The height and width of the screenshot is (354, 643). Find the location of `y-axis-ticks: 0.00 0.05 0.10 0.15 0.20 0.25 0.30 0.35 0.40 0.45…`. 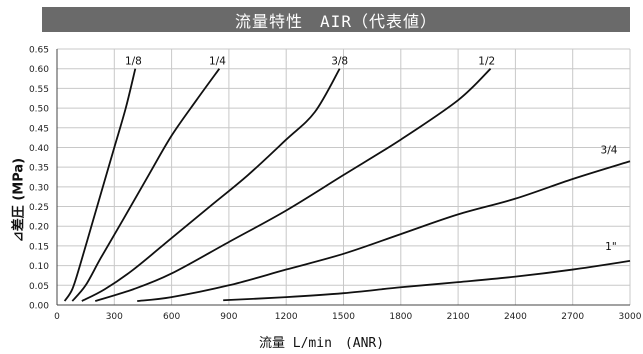

y-axis-ticks: 0.00 0.05 0.10 0.15 0.20 0.25 0.30 0.35 0.40 0.45… is located at coordinates (39, 179).